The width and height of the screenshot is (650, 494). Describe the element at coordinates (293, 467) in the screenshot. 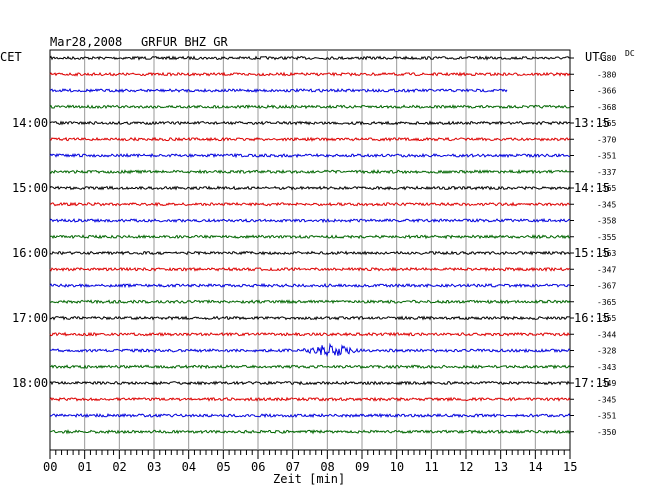

I see `x-tick-label: 07` at that location.